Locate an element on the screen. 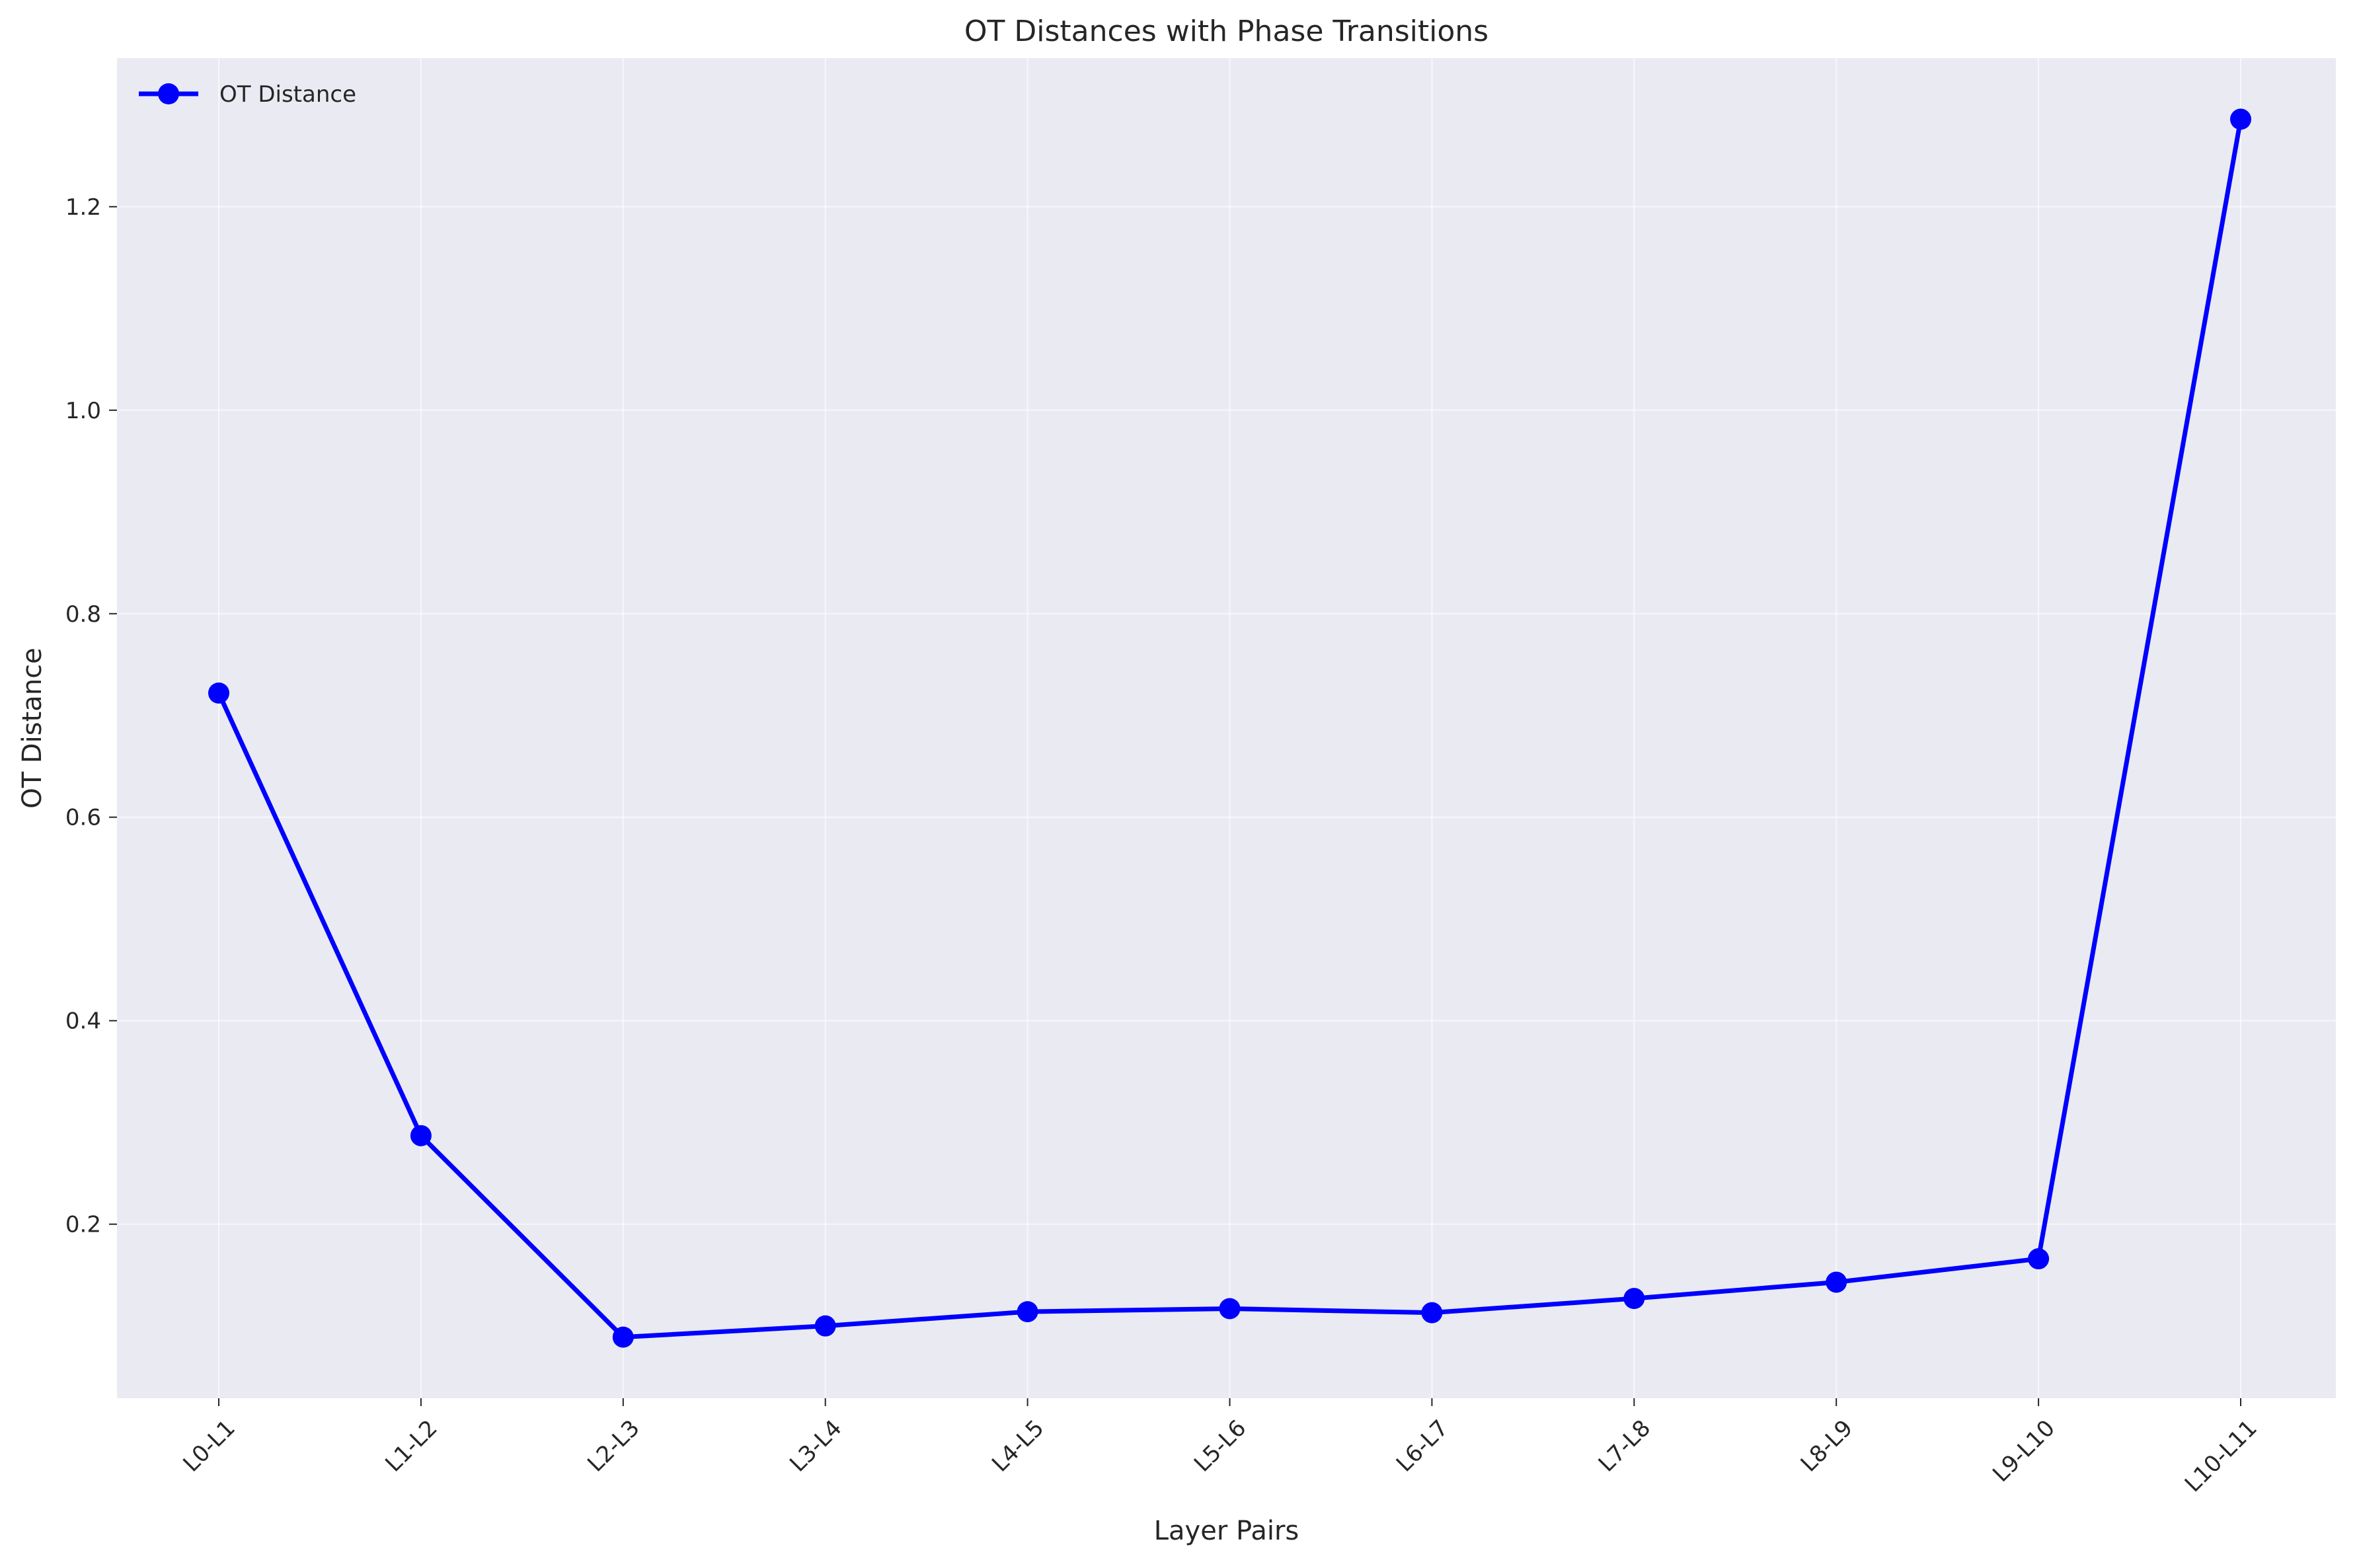 This screenshot has width=2359, height=1568. legend: OT Distance is located at coordinates (247, 94).